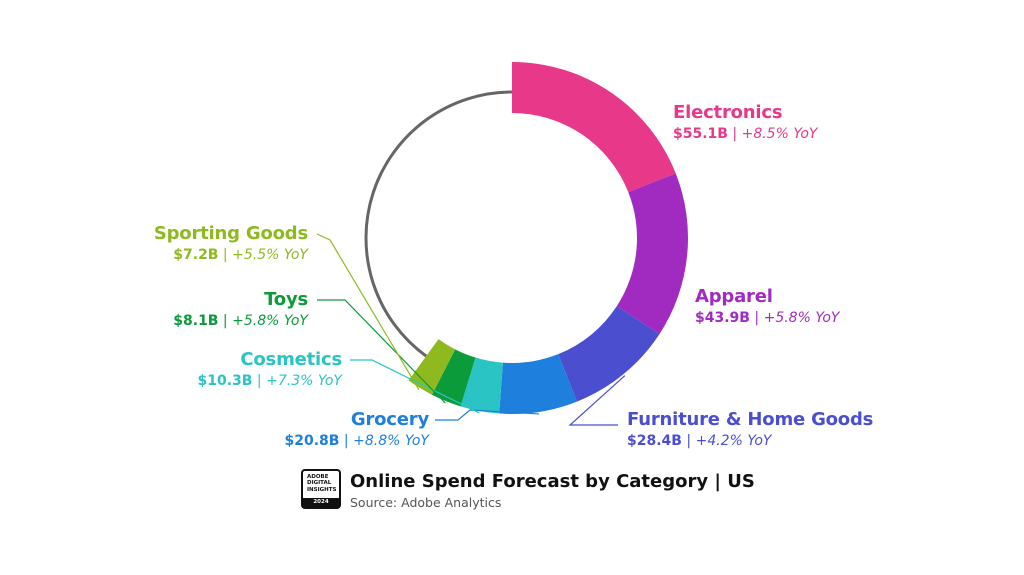  Describe the element at coordinates (654, 441) in the screenshot. I see `label-furniture-value: $28.4B` at that location.